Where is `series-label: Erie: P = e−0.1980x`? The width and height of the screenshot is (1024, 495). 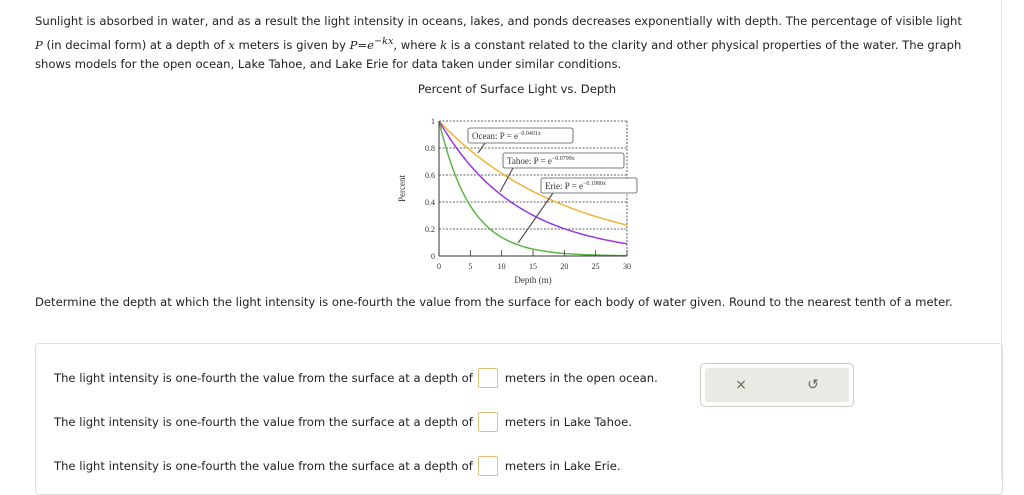 series-label: Erie: P = e−0.1980x is located at coordinates (575, 186).